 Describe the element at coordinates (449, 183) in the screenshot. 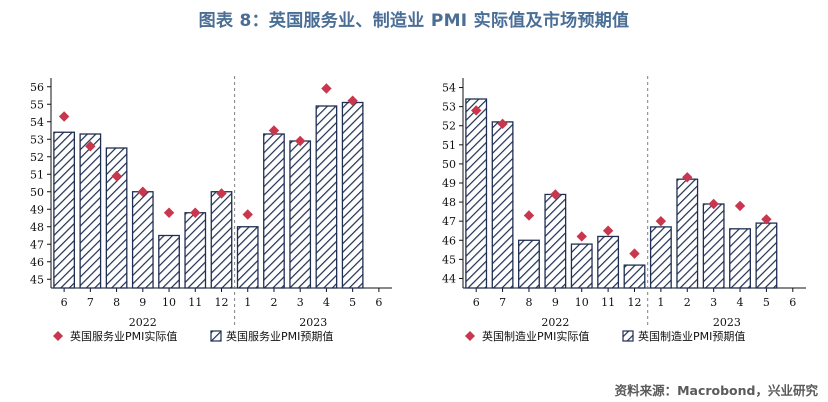

I see `y-tick-label: 49` at that location.